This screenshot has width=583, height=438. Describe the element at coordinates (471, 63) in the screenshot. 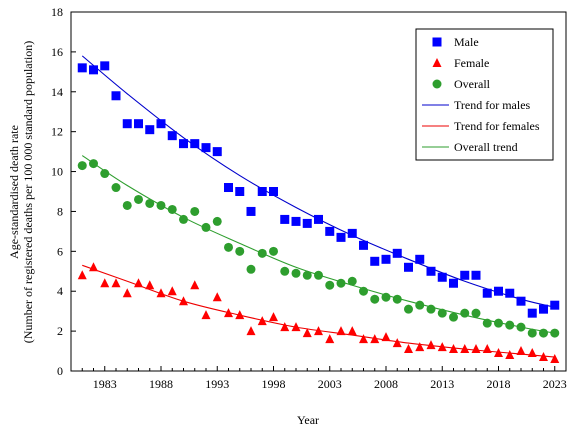

I see `legend-female-label: Female` at that location.